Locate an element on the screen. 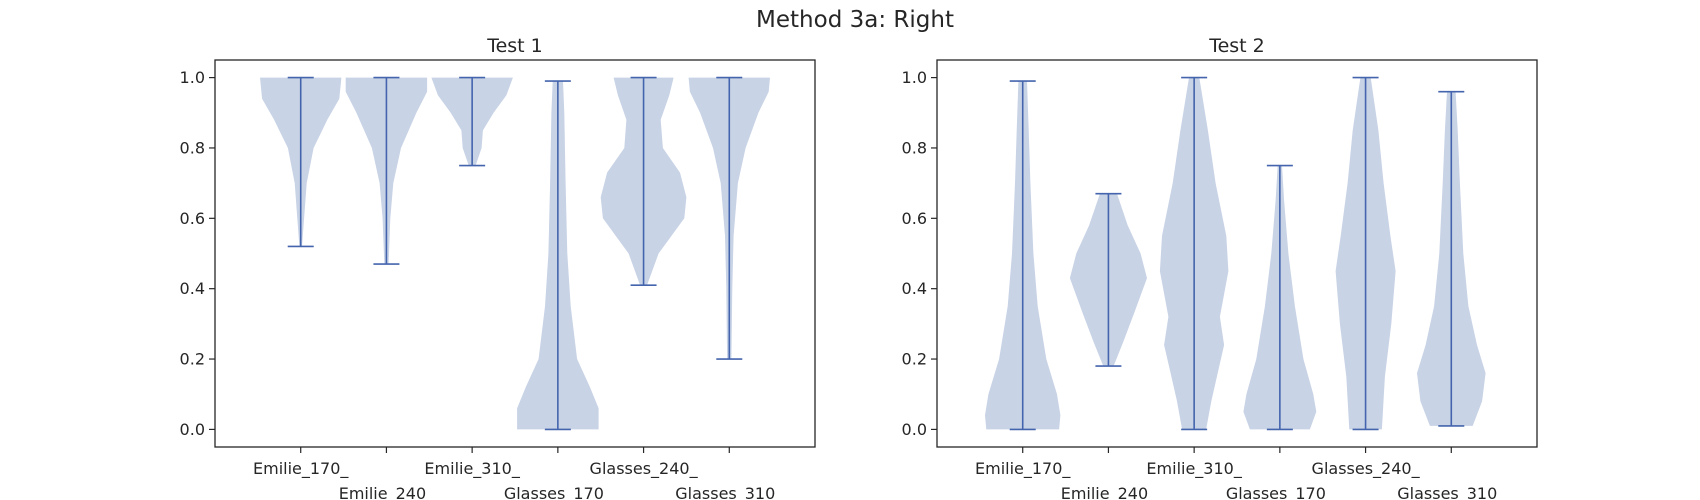  subplot-title: Test 1 is located at coordinates (514, 46).